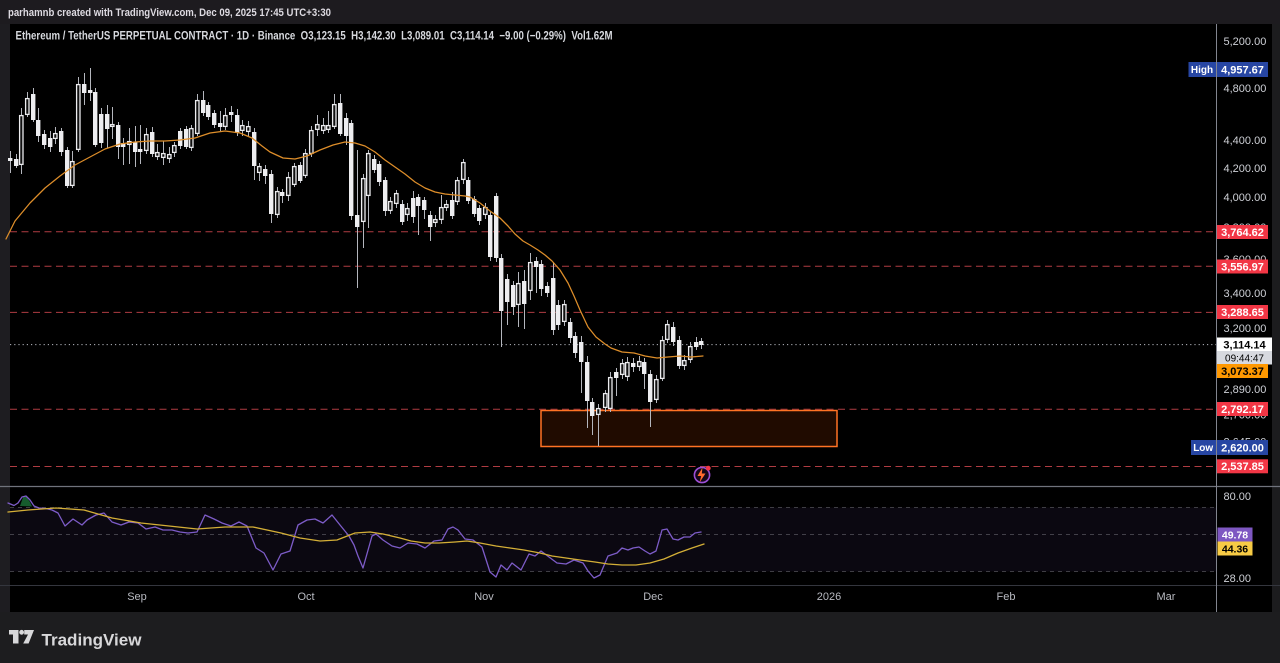  What do you see at coordinates (1245, 390) in the screenshot?
I see `svg-text: 2,890.00` at bounding box center [1245, 390].